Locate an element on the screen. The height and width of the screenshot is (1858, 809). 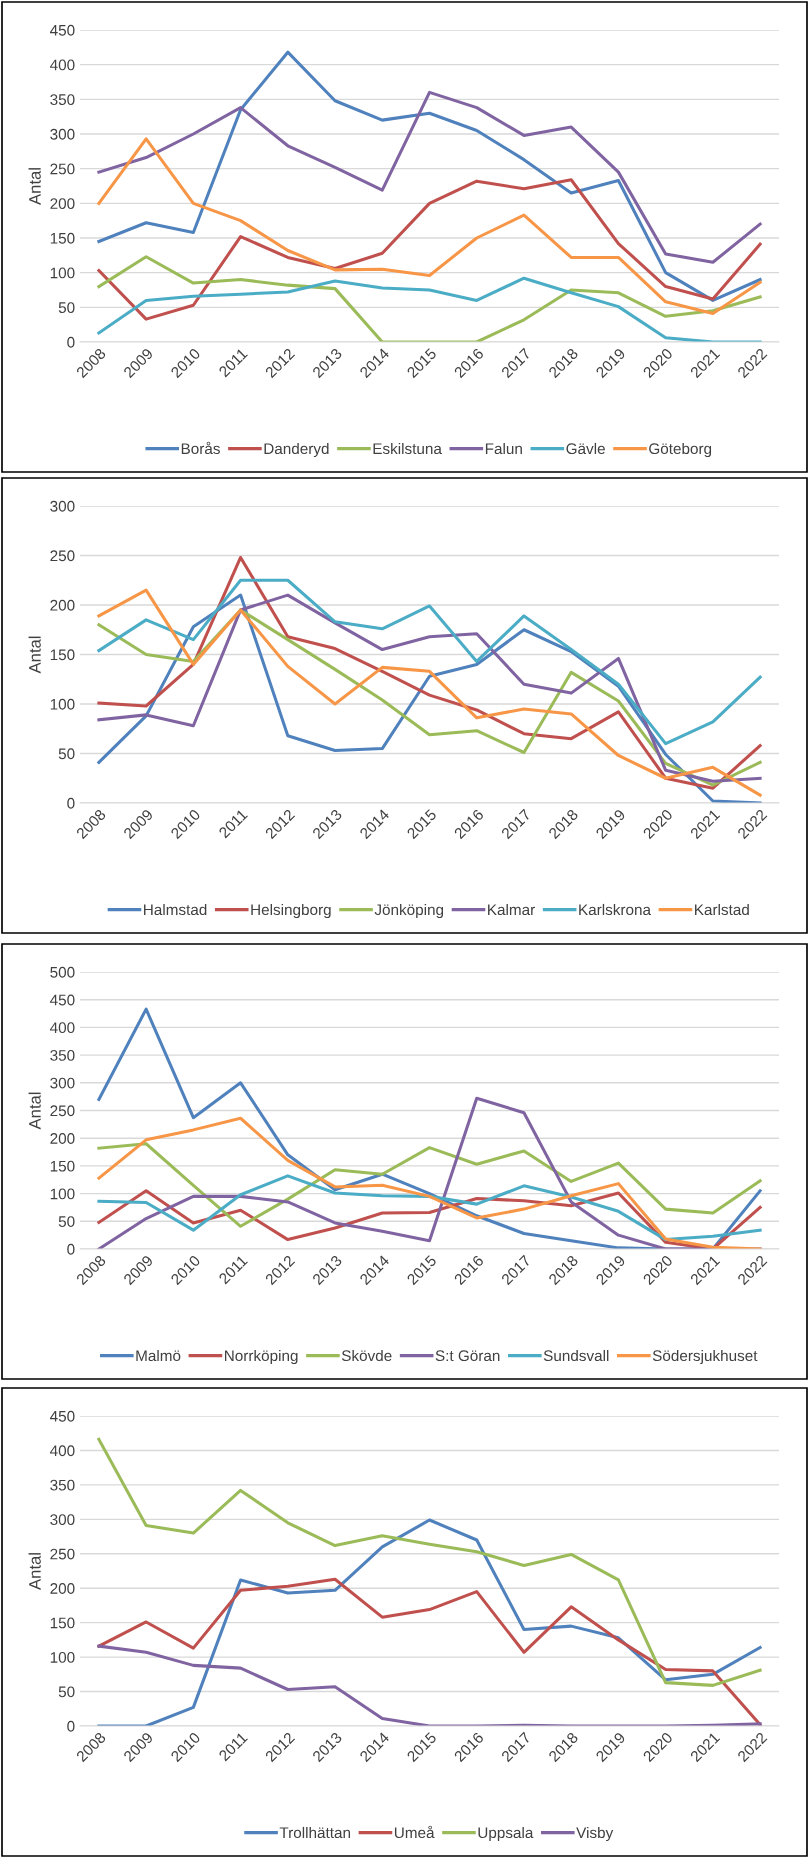
legend-label: Skövde is located at coordinates (366, 1355).